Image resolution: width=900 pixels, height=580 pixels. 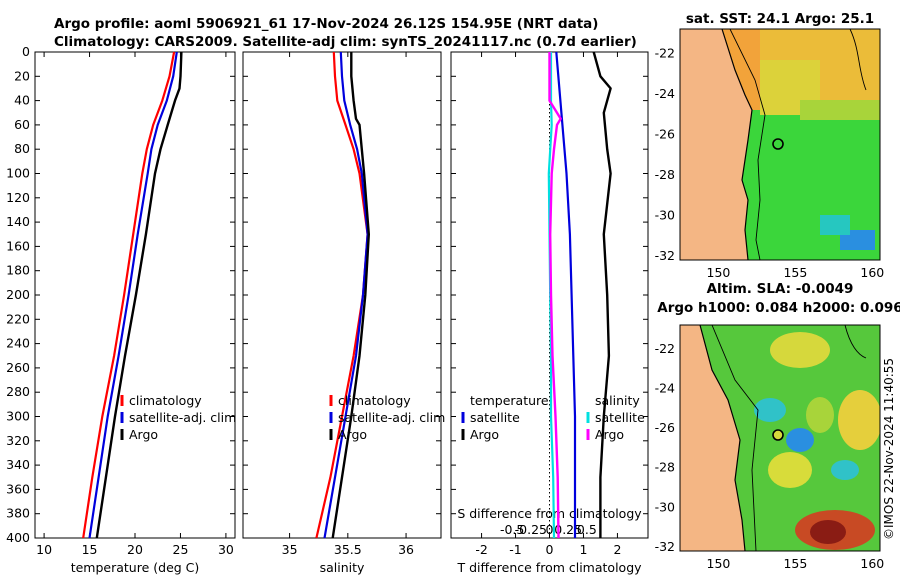 I want to click on series-line-temperature-satellite, so click(x=566, y=294).